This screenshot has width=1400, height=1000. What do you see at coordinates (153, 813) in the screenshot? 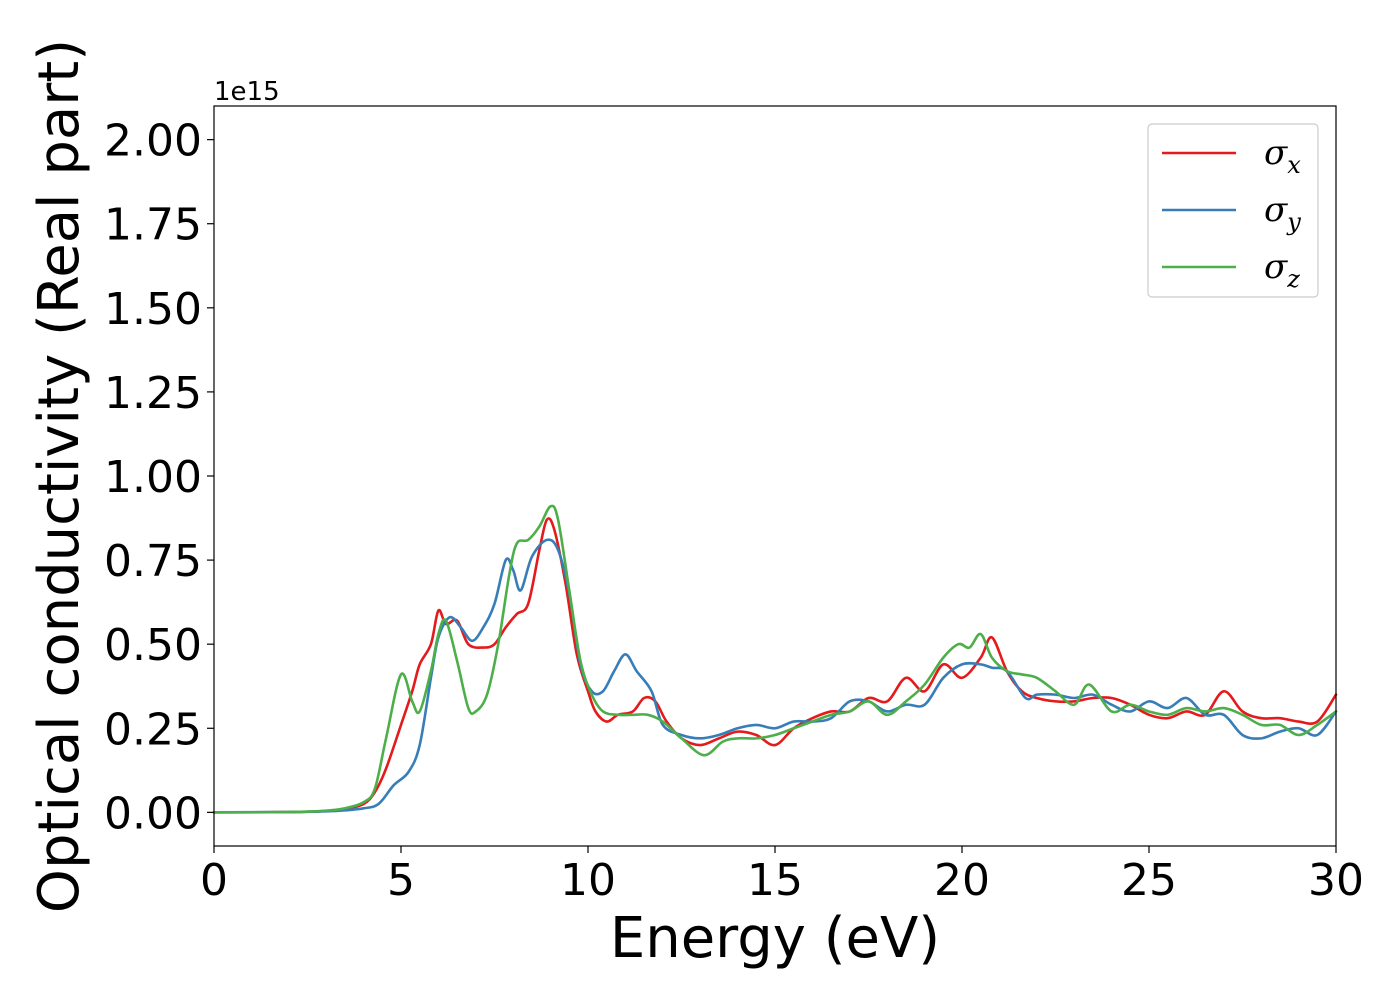
I see `y-tick-label: 0.00` at bounding box center [153, 813].